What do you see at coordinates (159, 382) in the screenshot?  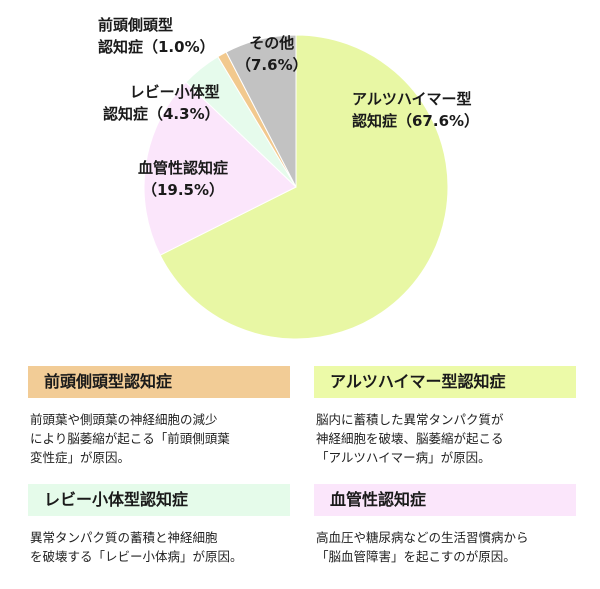 I see `card-frontotemporal-title: 前頭側頭型認知症` at bounding box center [159, 382].